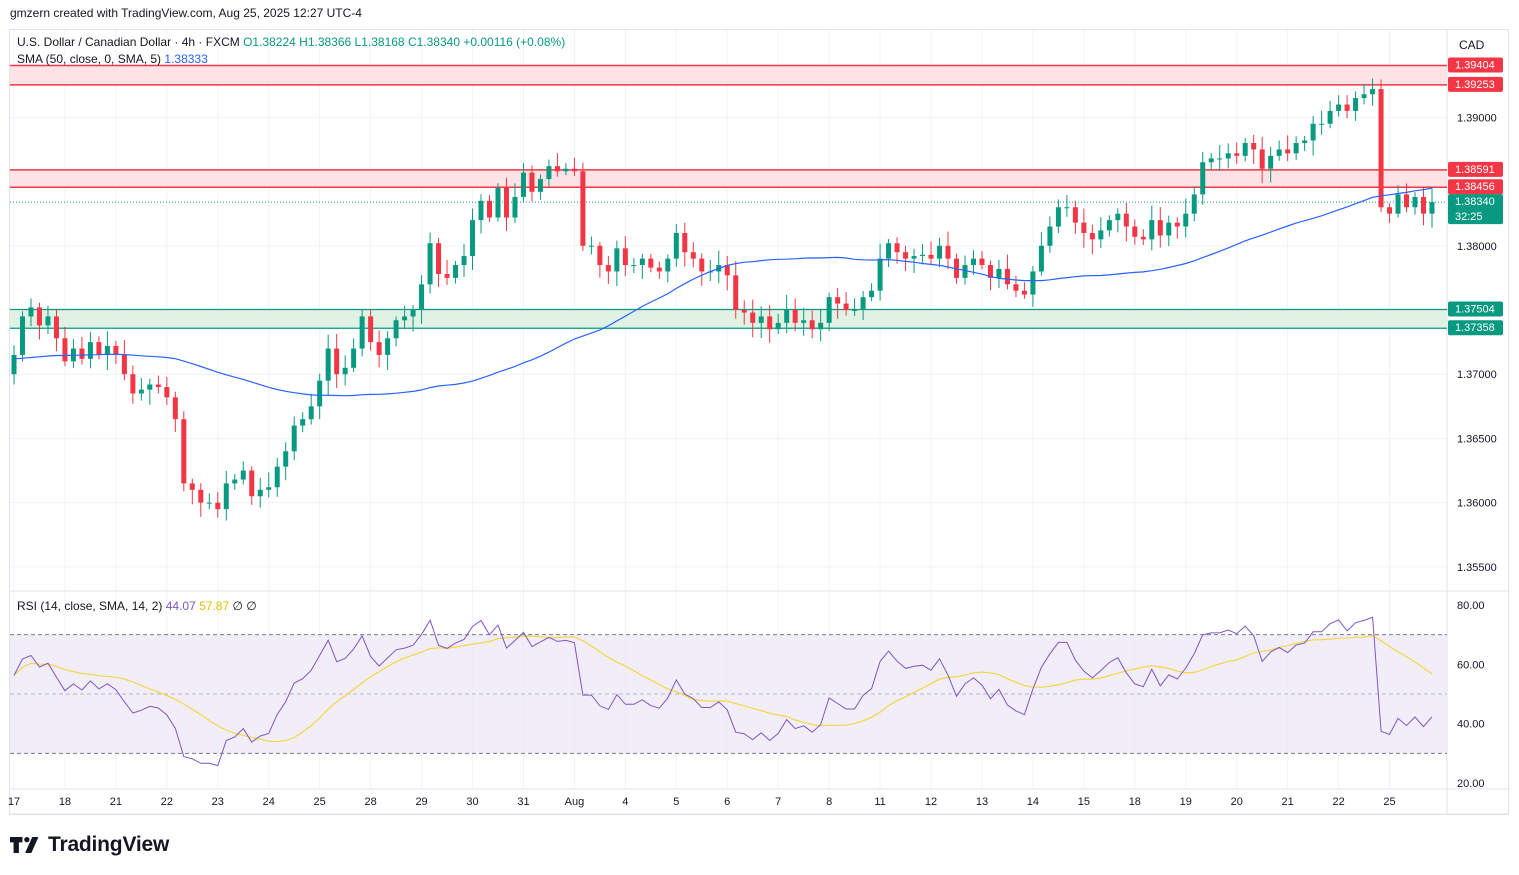  What do you see at coordinates (1477, 439) in the screenshot?
I see `price-tick-label: 1.36500` at bounding box center [1477, 439].